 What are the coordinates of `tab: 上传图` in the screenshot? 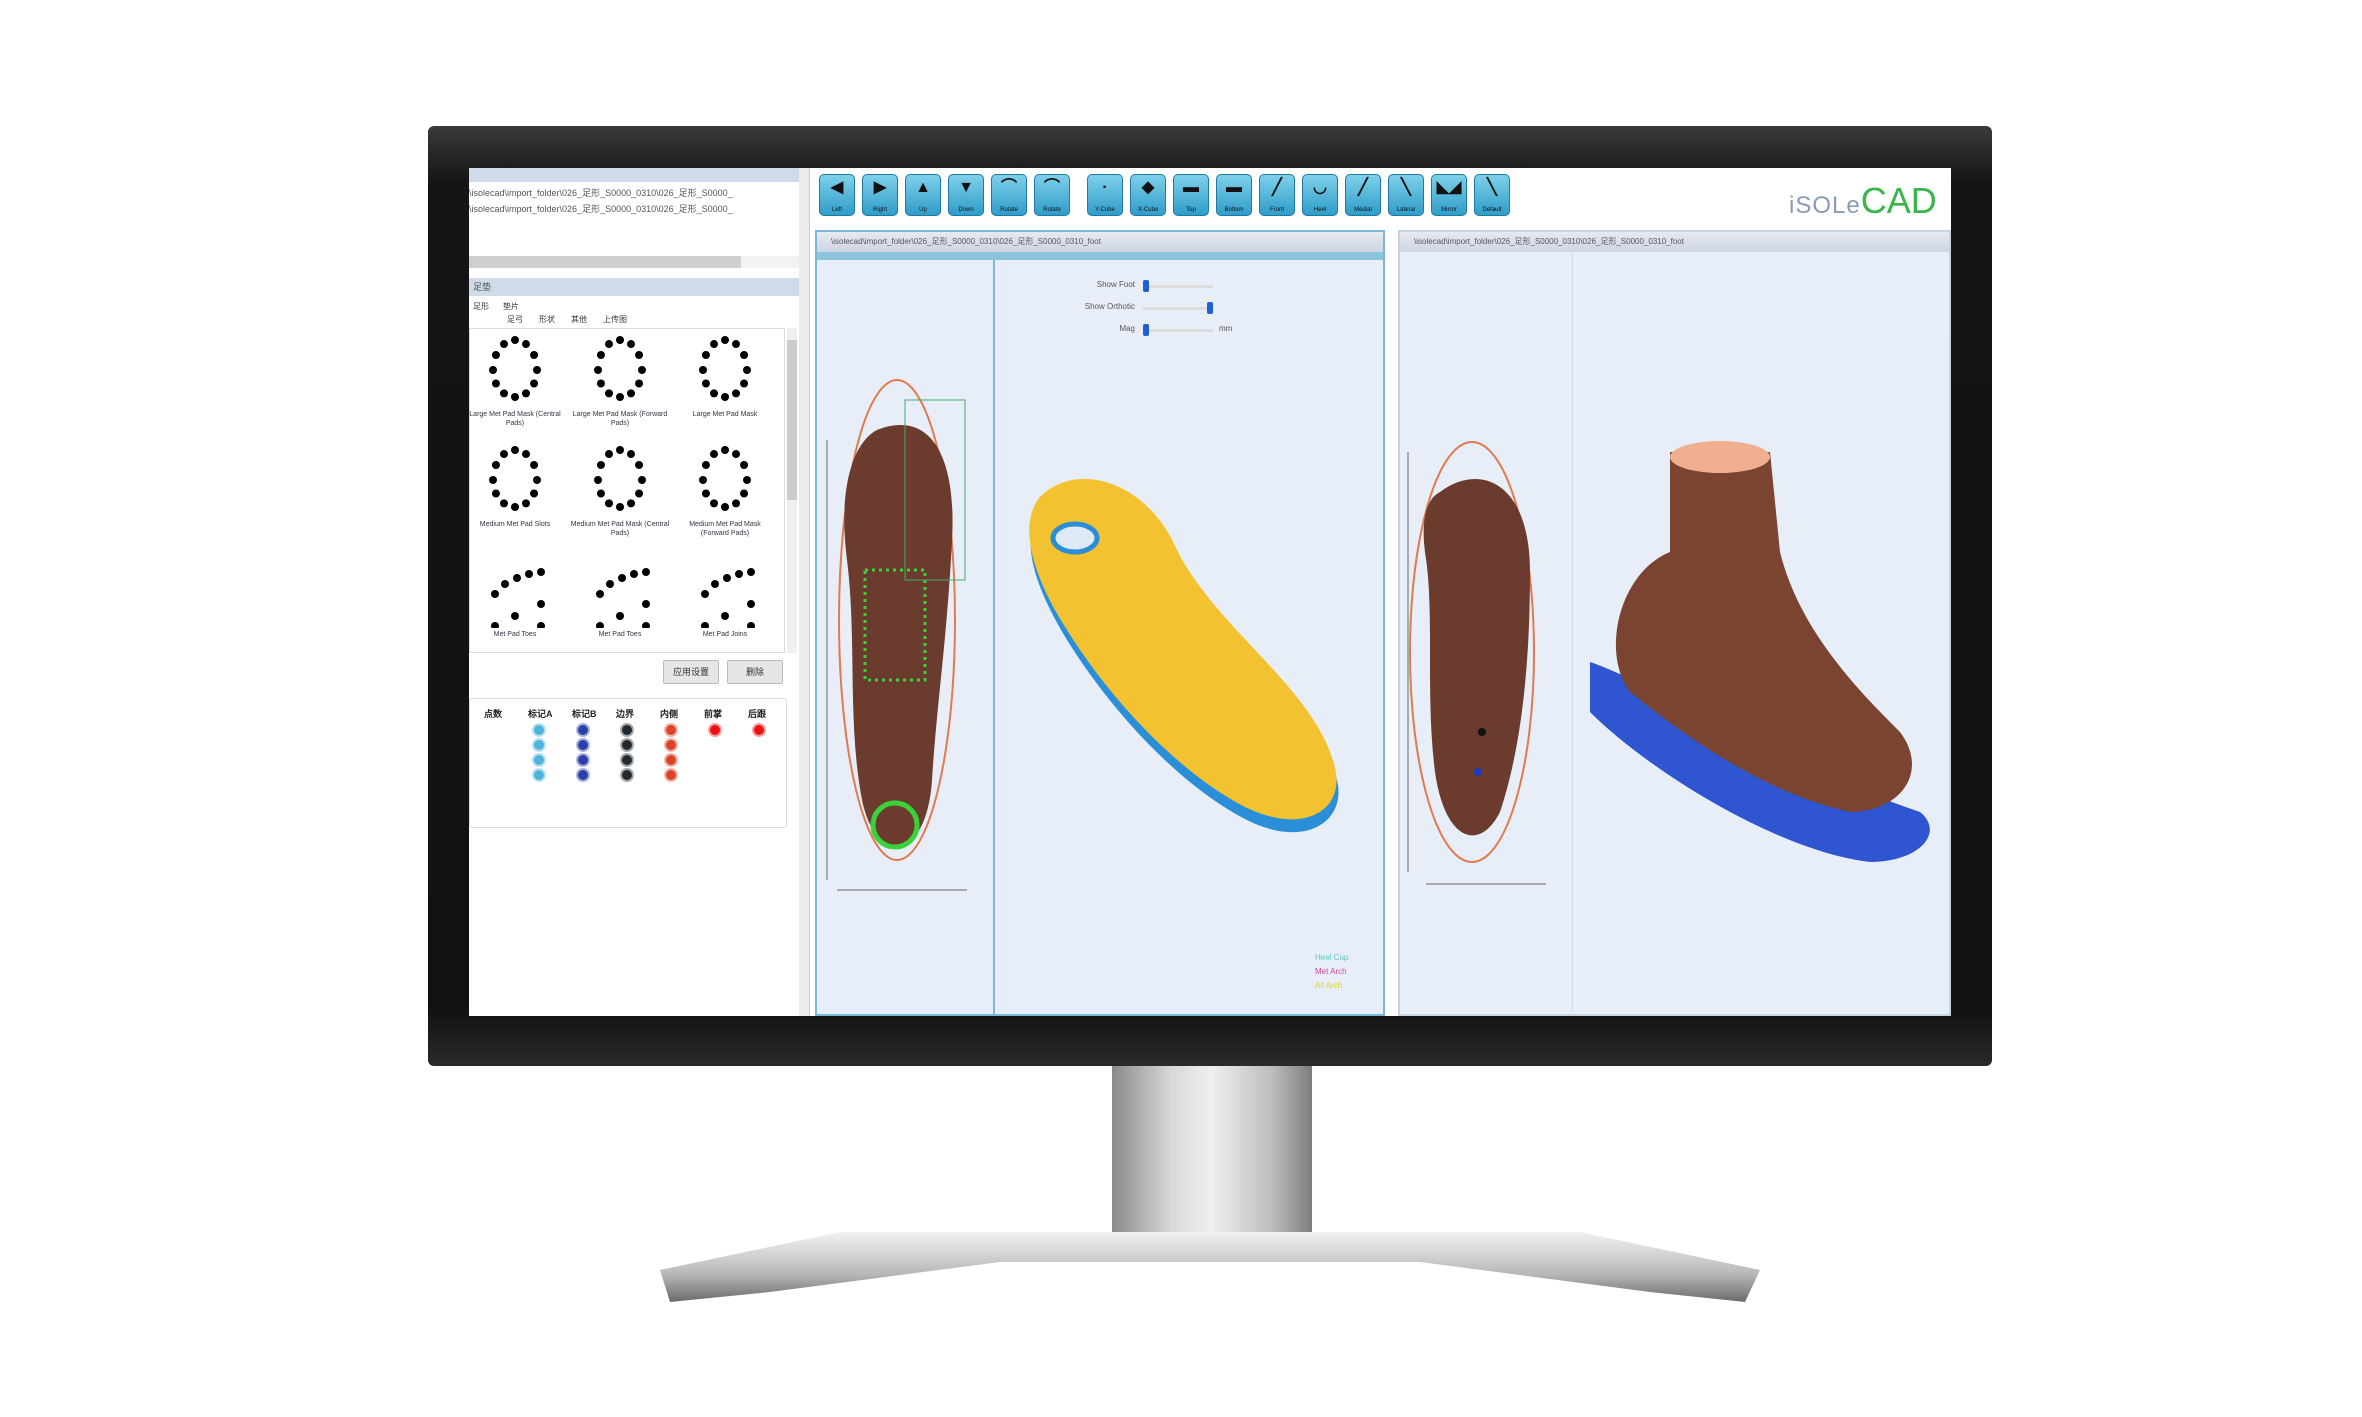 It's located at (615, 319).